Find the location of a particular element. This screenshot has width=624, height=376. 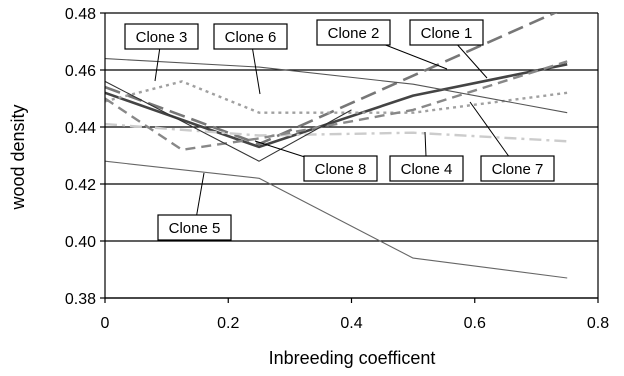

y-tick-label-3: 0.44 is located at coordinates (80, 128).